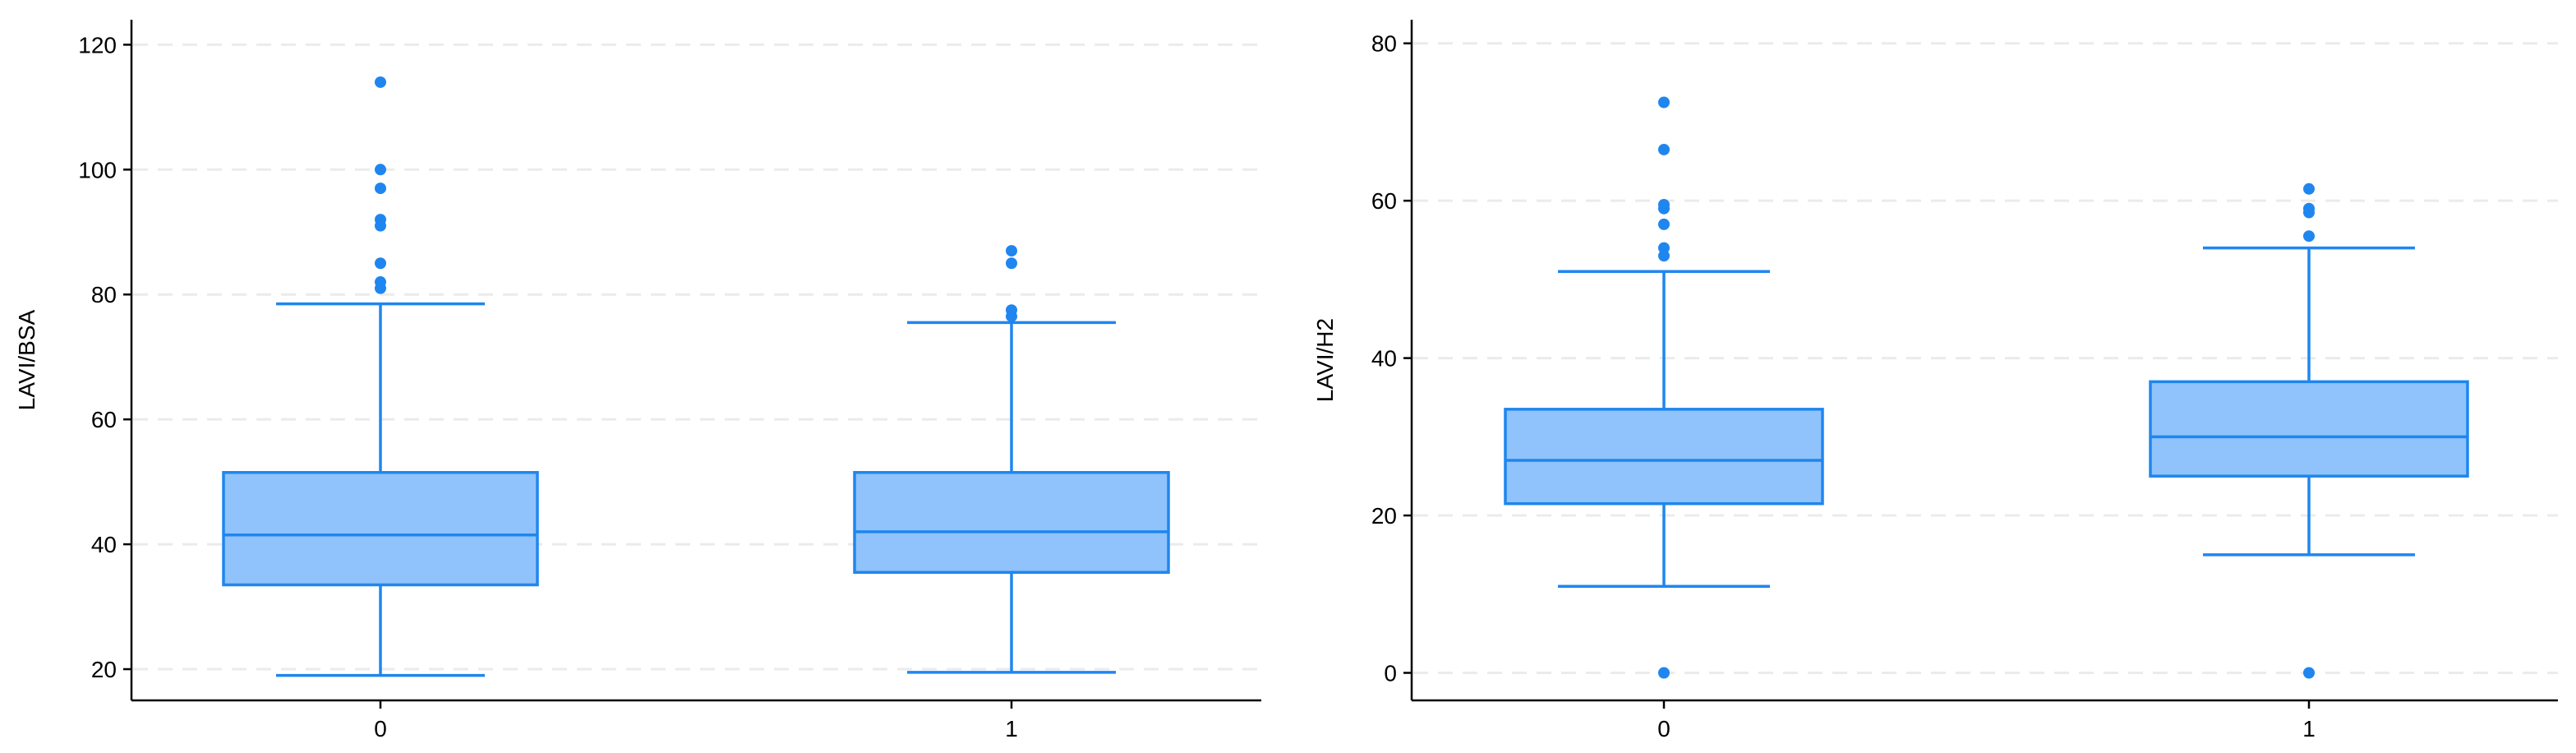 The width and height of the screenshot is (2576, 753). Describe the element at coordinates (1390, 673) in the screenshot. I see `y-tick-label: 0` at that location.